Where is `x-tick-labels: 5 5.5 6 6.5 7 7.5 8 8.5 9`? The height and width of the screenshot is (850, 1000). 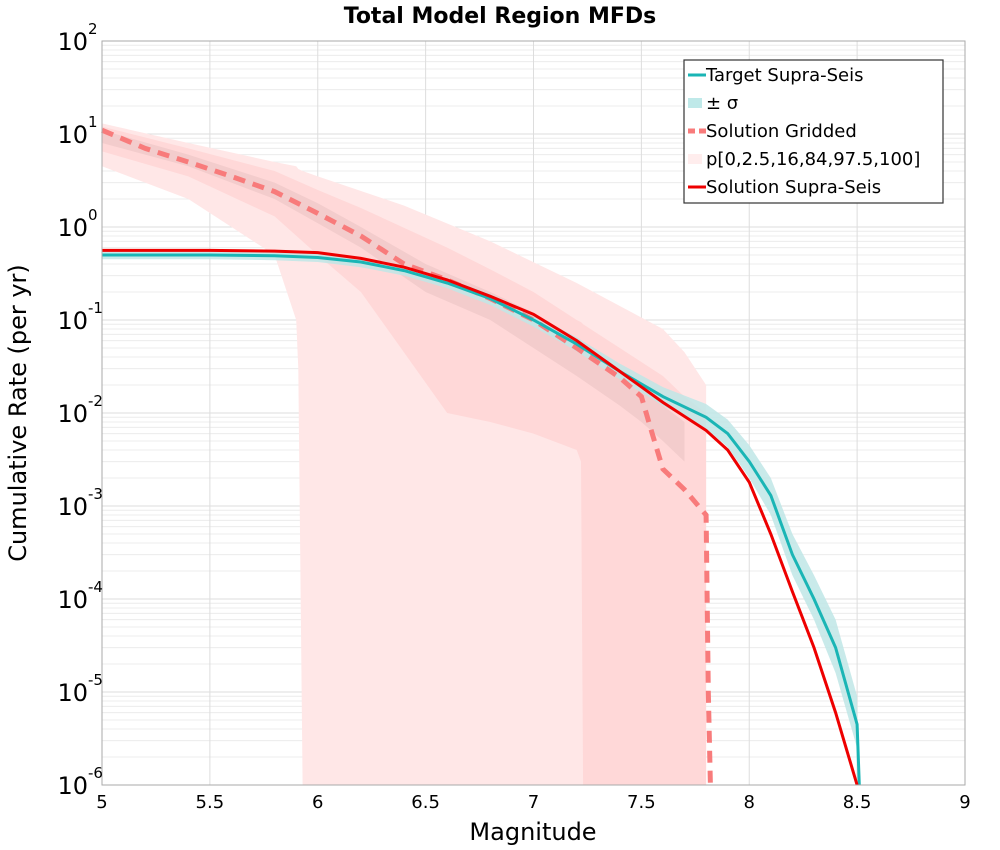 x-tick-labels: 5 5.5 6 6.5 7 7.5 8 8.5 9 is located at coordinates (533, 802).